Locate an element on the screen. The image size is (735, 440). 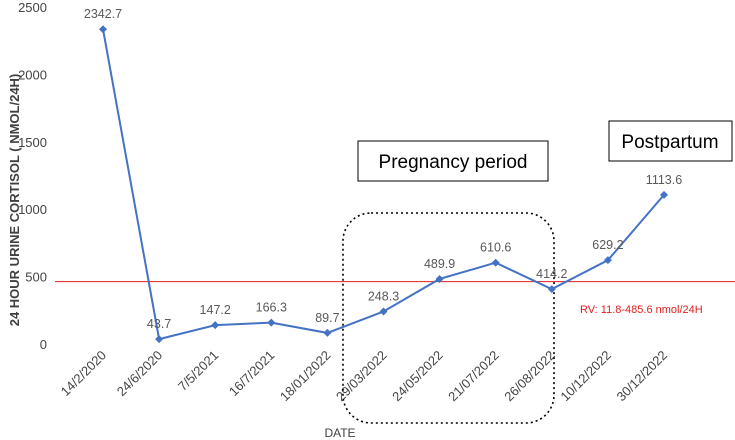
y-tick-label: 2000 is located at coordinates (32, 74).